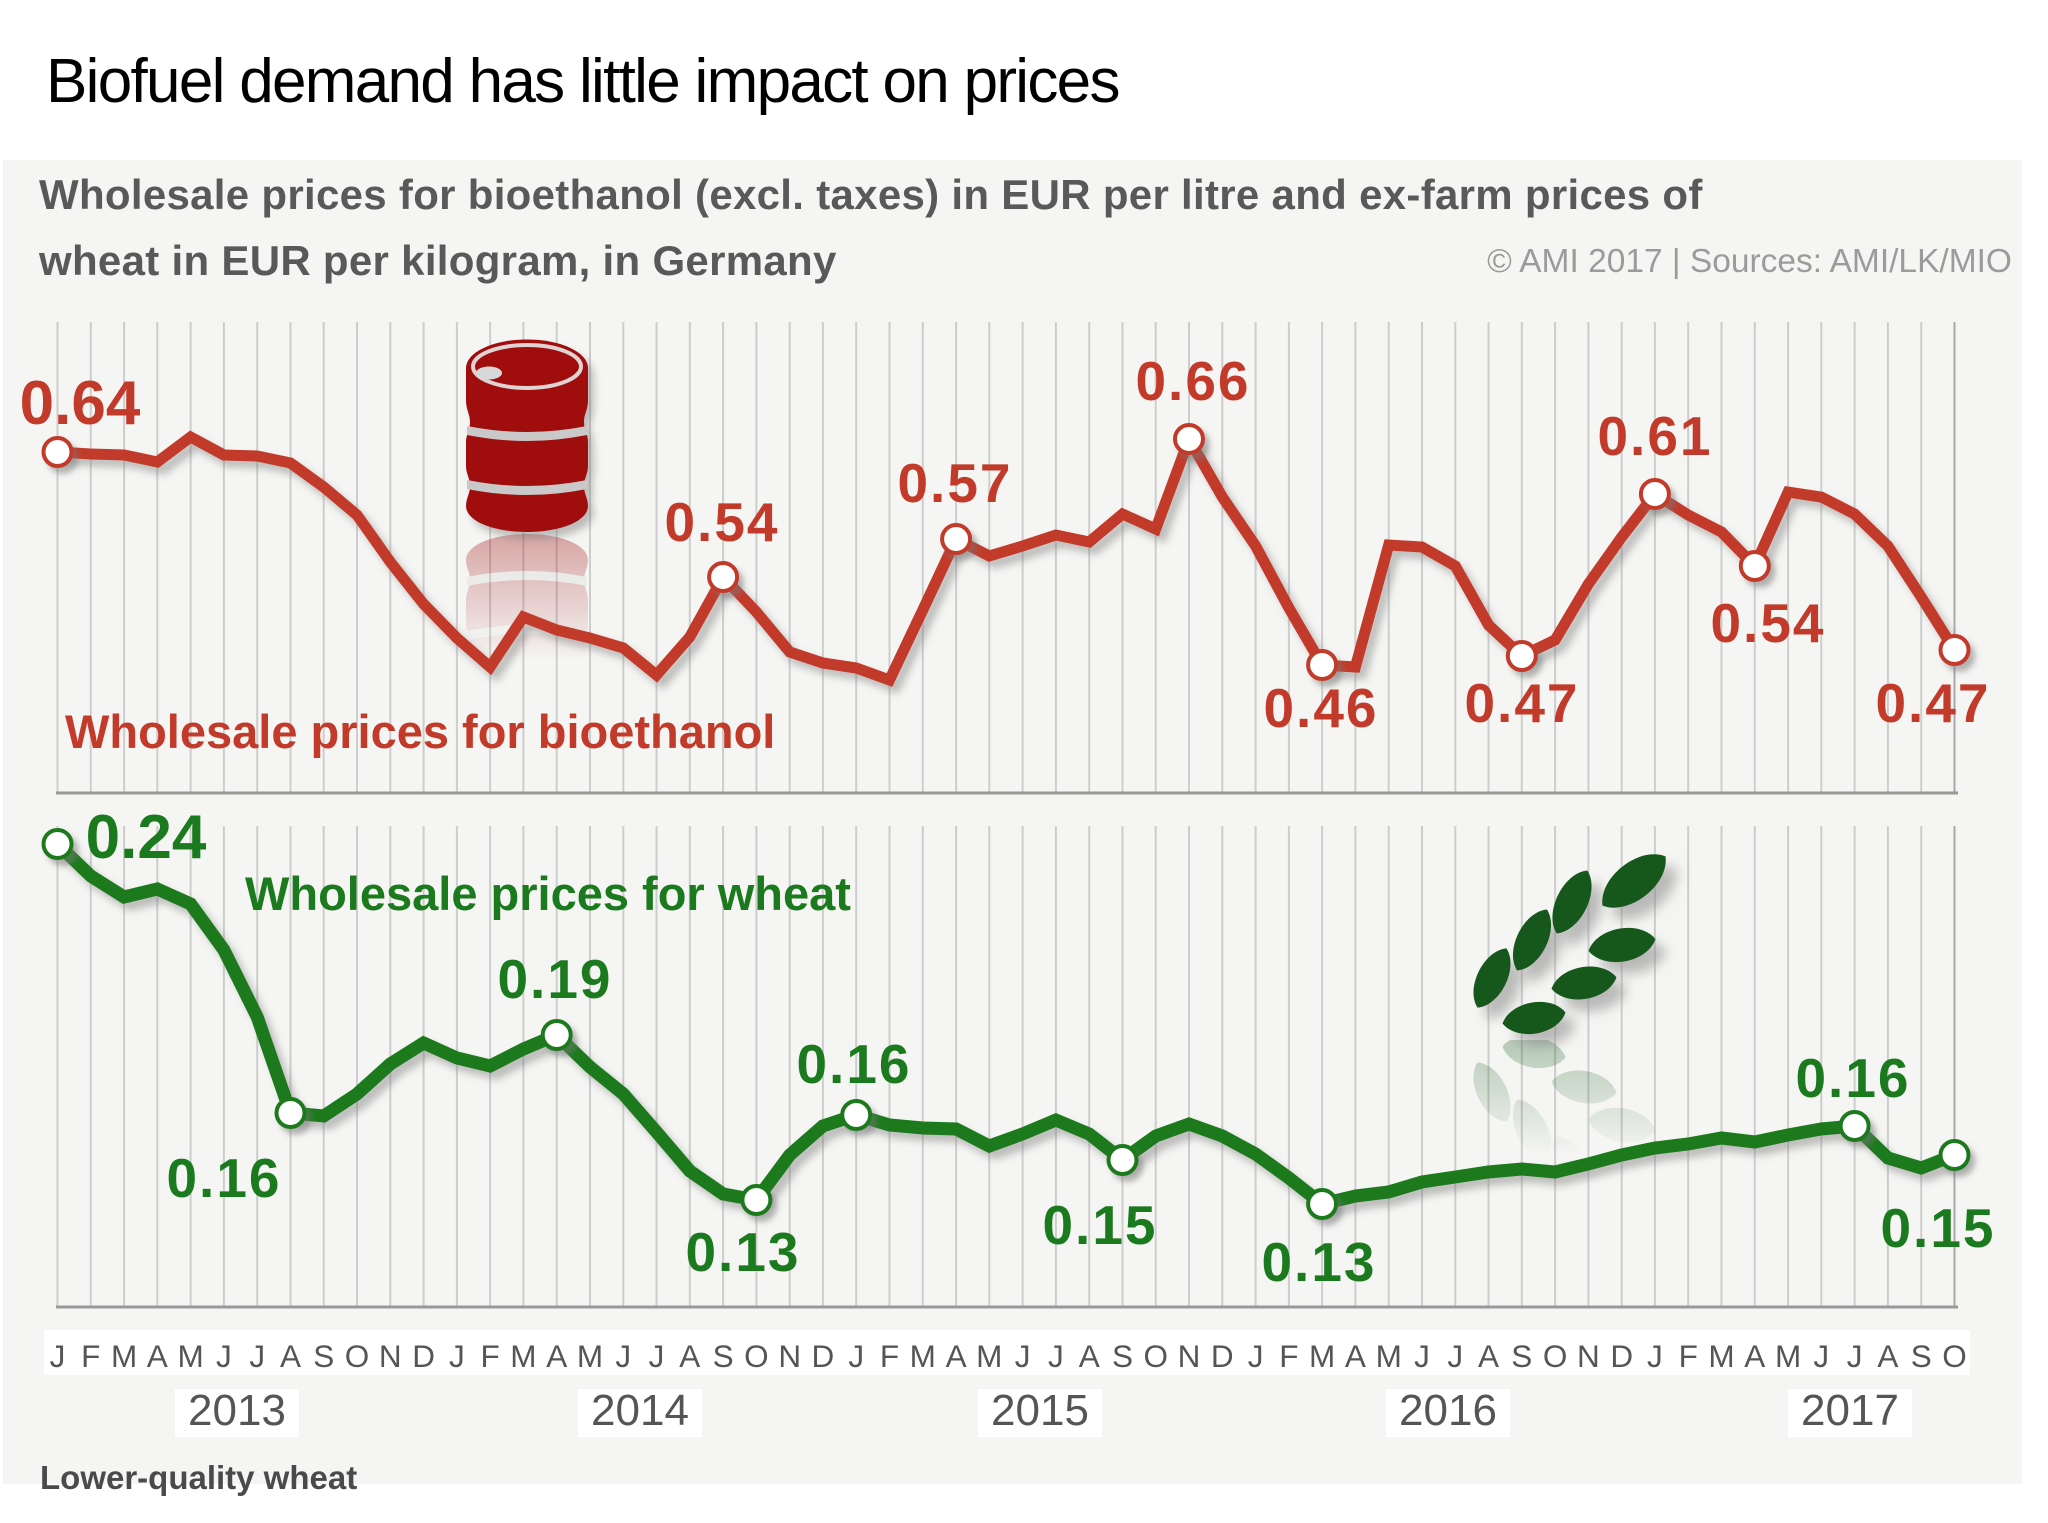 This screenshot has width=2048, height=1523. I want to click on svg-text: 2017, so click(1850, 1410).